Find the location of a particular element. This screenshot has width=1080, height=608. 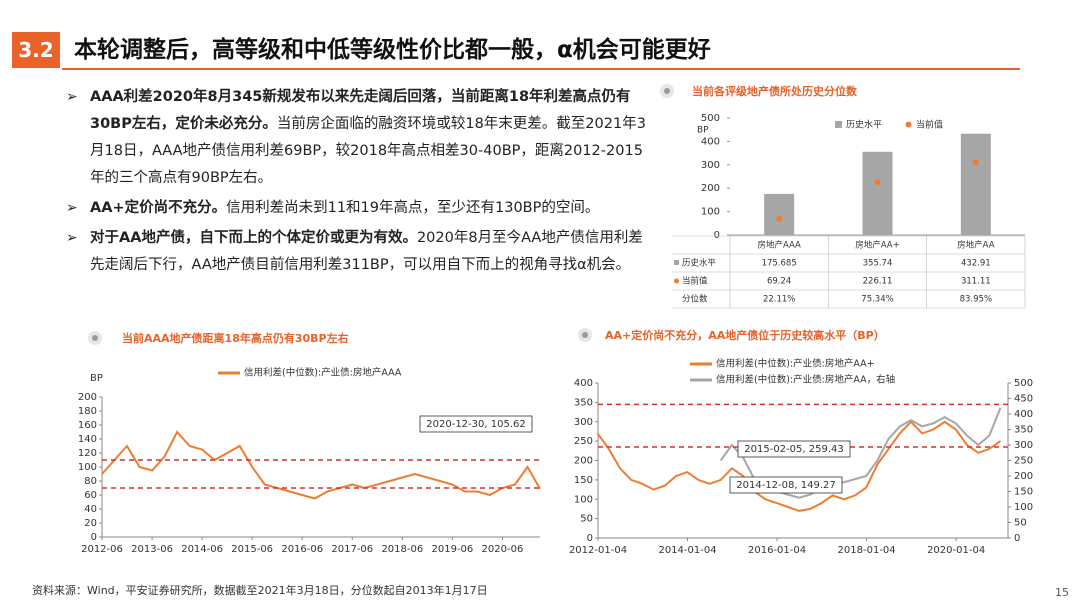

y2-tick-label: 350 is located at coordinates (1023, 430).